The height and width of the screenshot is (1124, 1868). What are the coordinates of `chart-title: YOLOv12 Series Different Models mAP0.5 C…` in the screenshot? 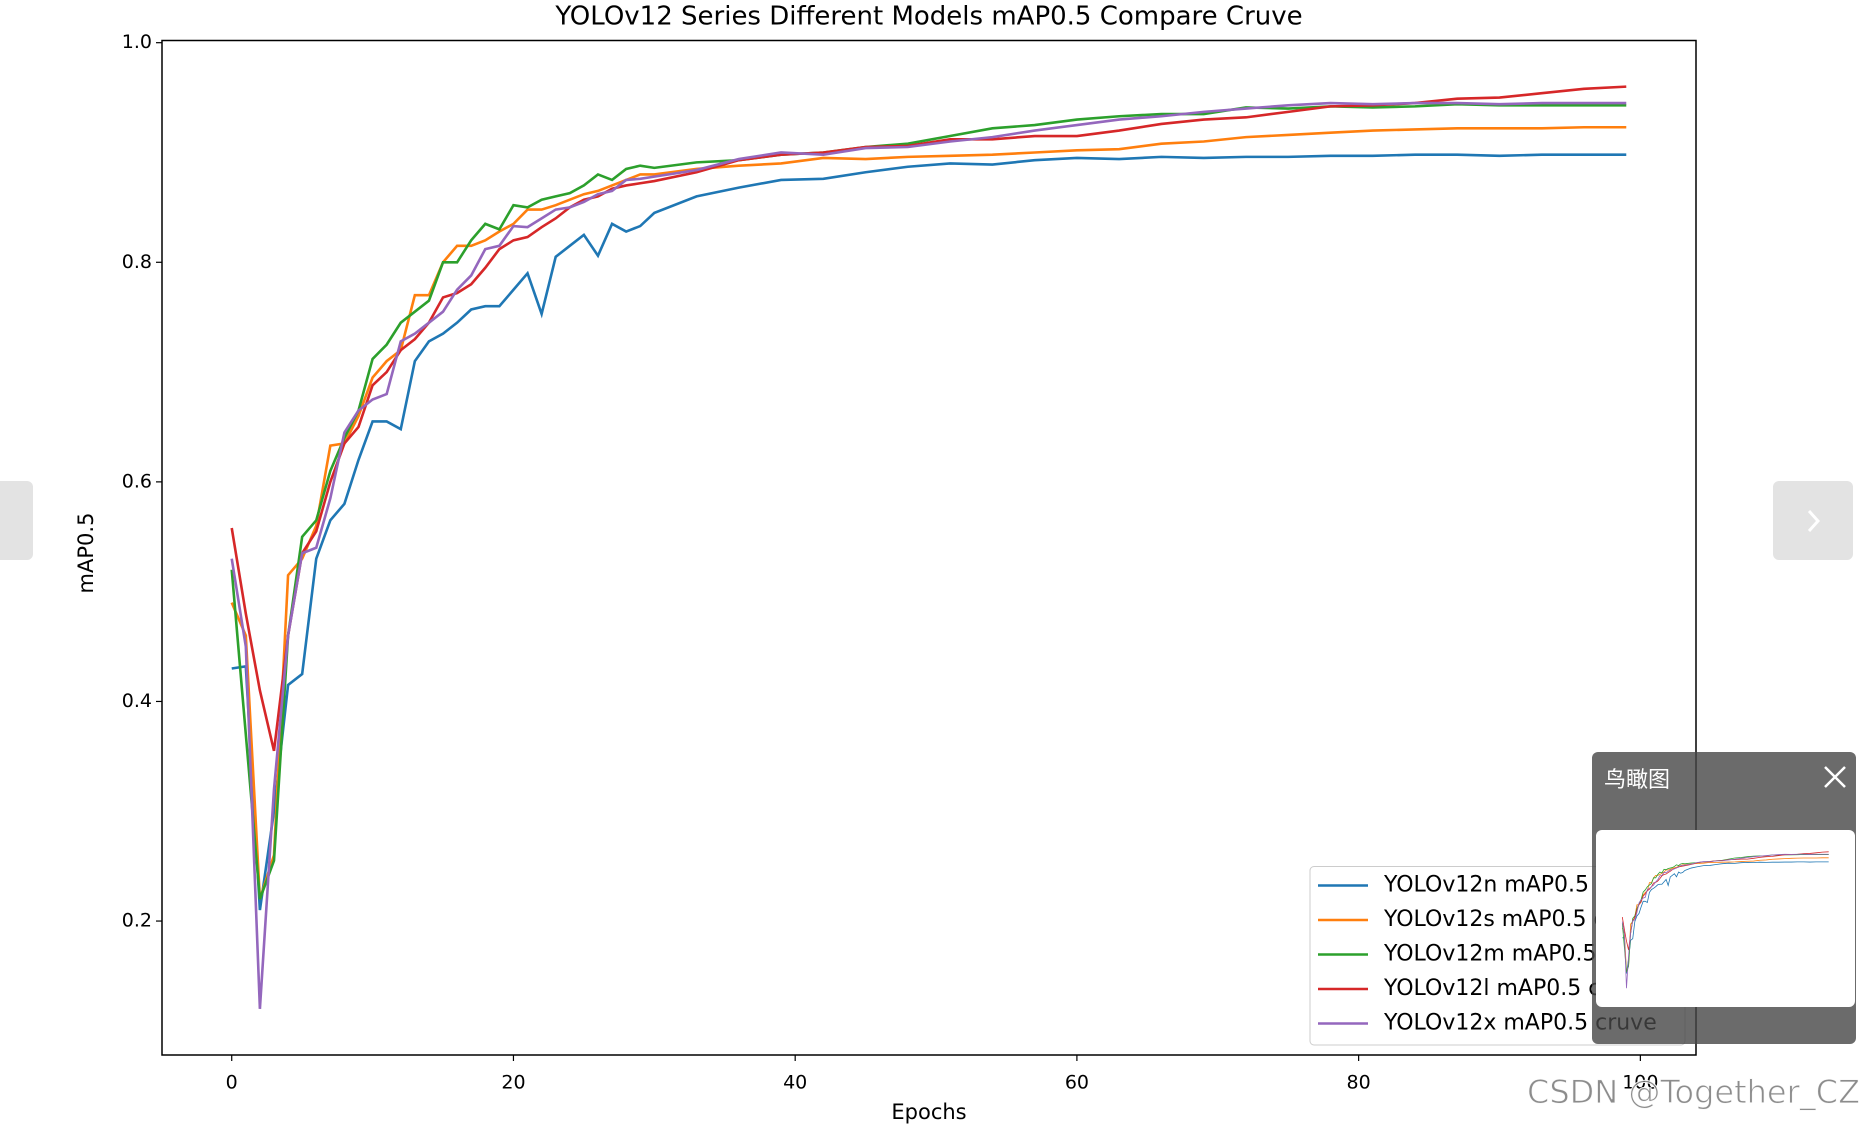 It's located at (928, 17).